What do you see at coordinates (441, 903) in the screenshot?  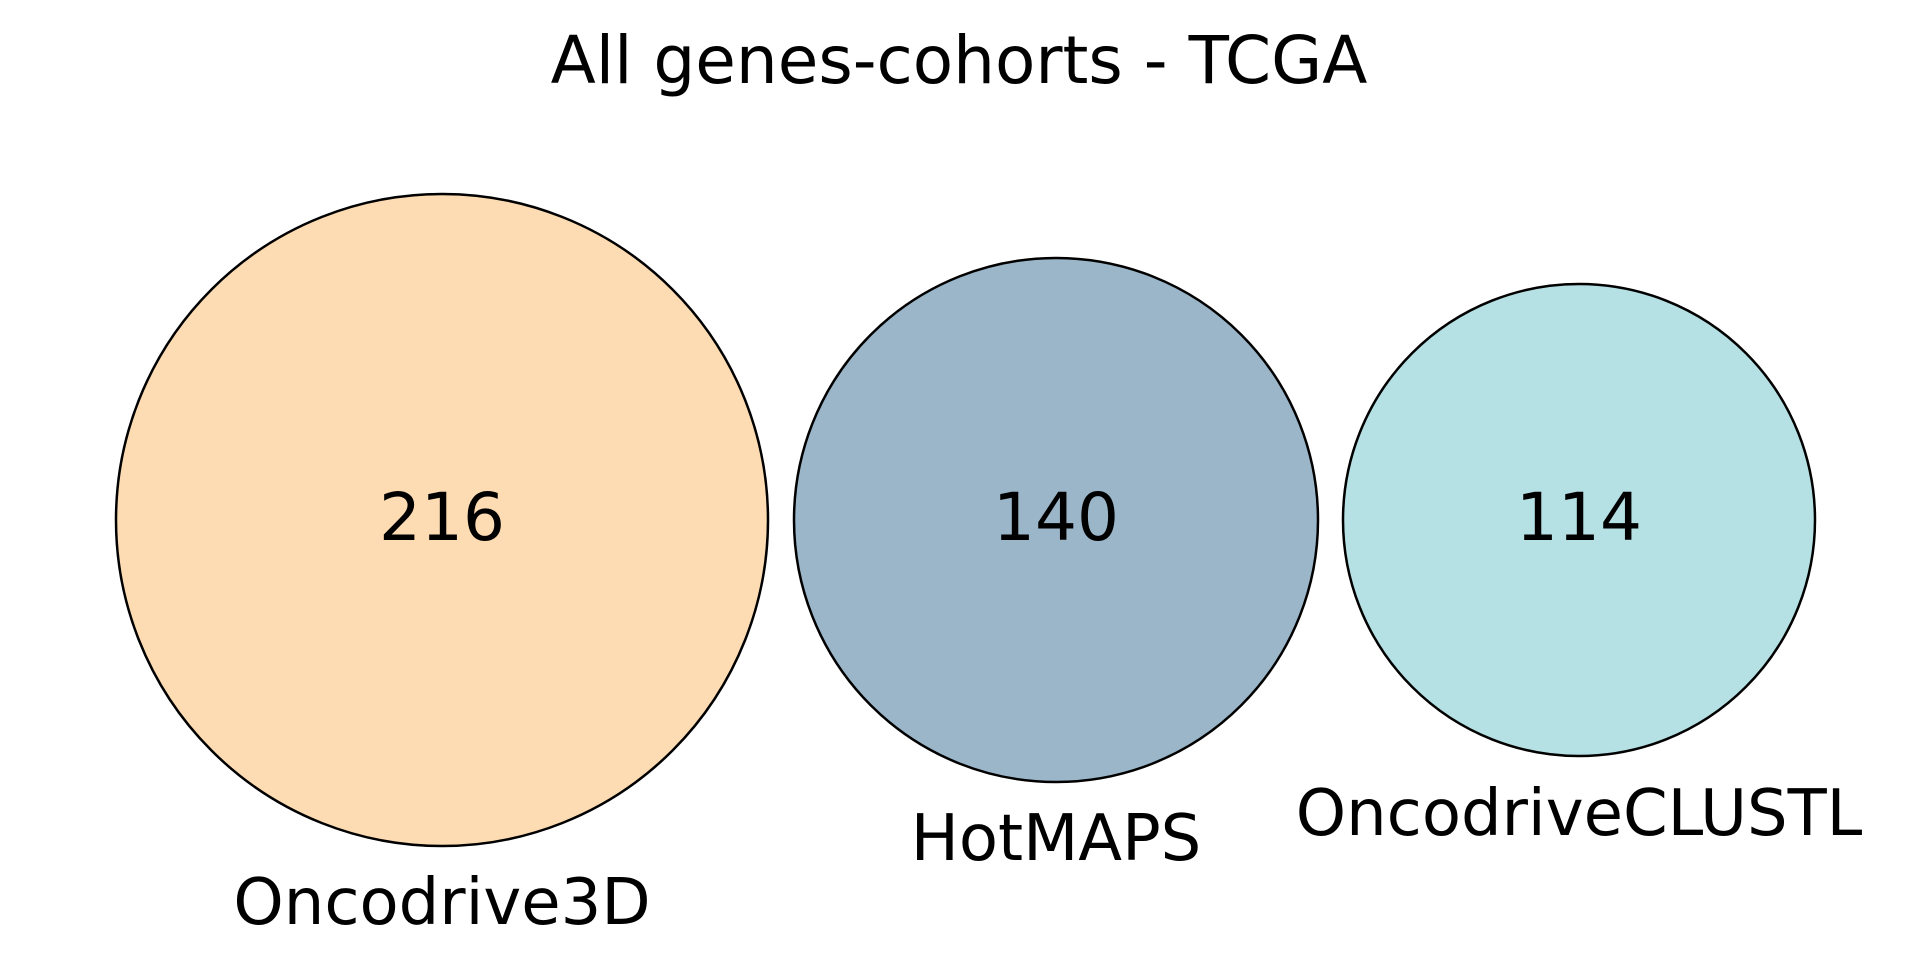 I see `label-oncodrive3d: Oncodrive3D` at bounding box center [441, 903].